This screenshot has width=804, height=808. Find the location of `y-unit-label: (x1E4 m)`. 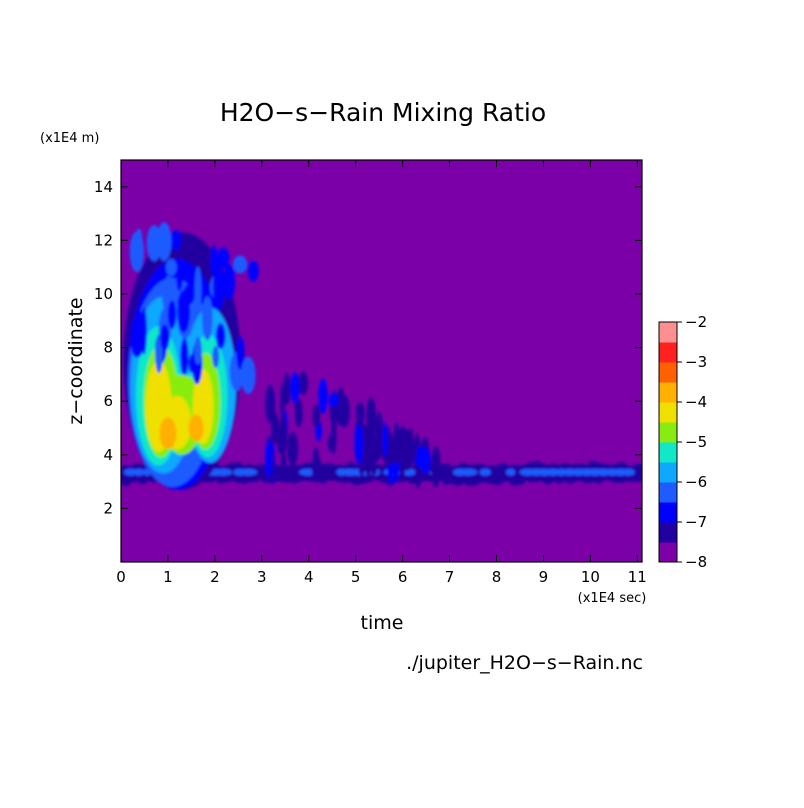

y-unit-label: (x1E4 m) is located at coordinates (69, 138).